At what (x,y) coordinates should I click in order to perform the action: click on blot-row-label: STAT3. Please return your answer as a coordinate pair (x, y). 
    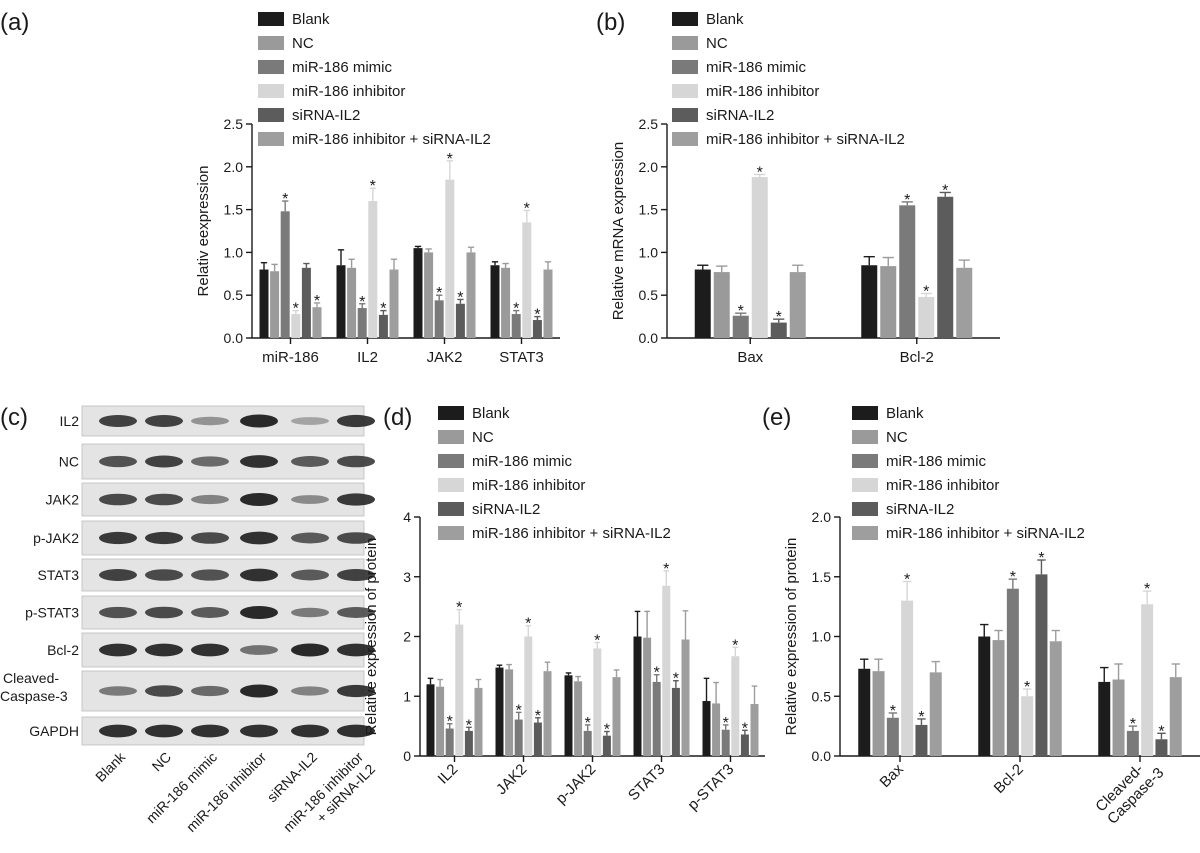
    Looking at the image, I should click on (59, 575).